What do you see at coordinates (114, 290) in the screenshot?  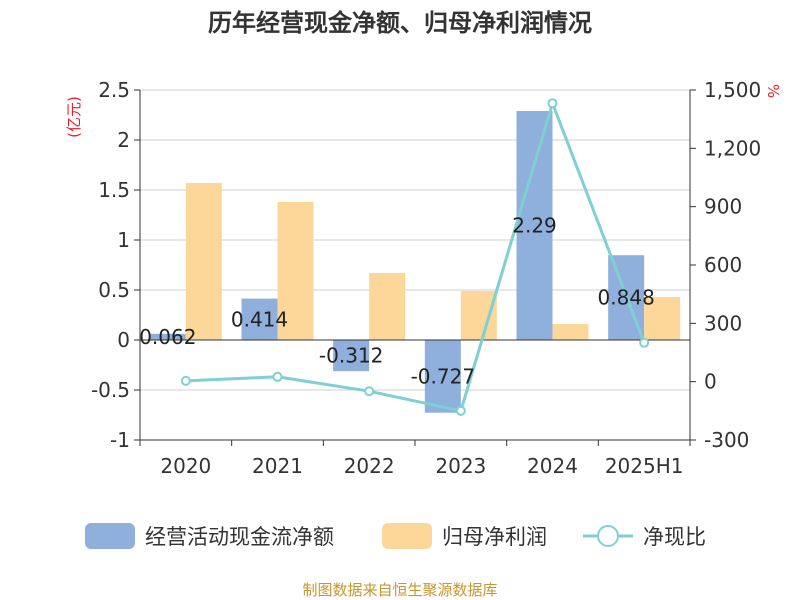 I see `left-tick-label: 0.5` at bounding box center [114, 290].